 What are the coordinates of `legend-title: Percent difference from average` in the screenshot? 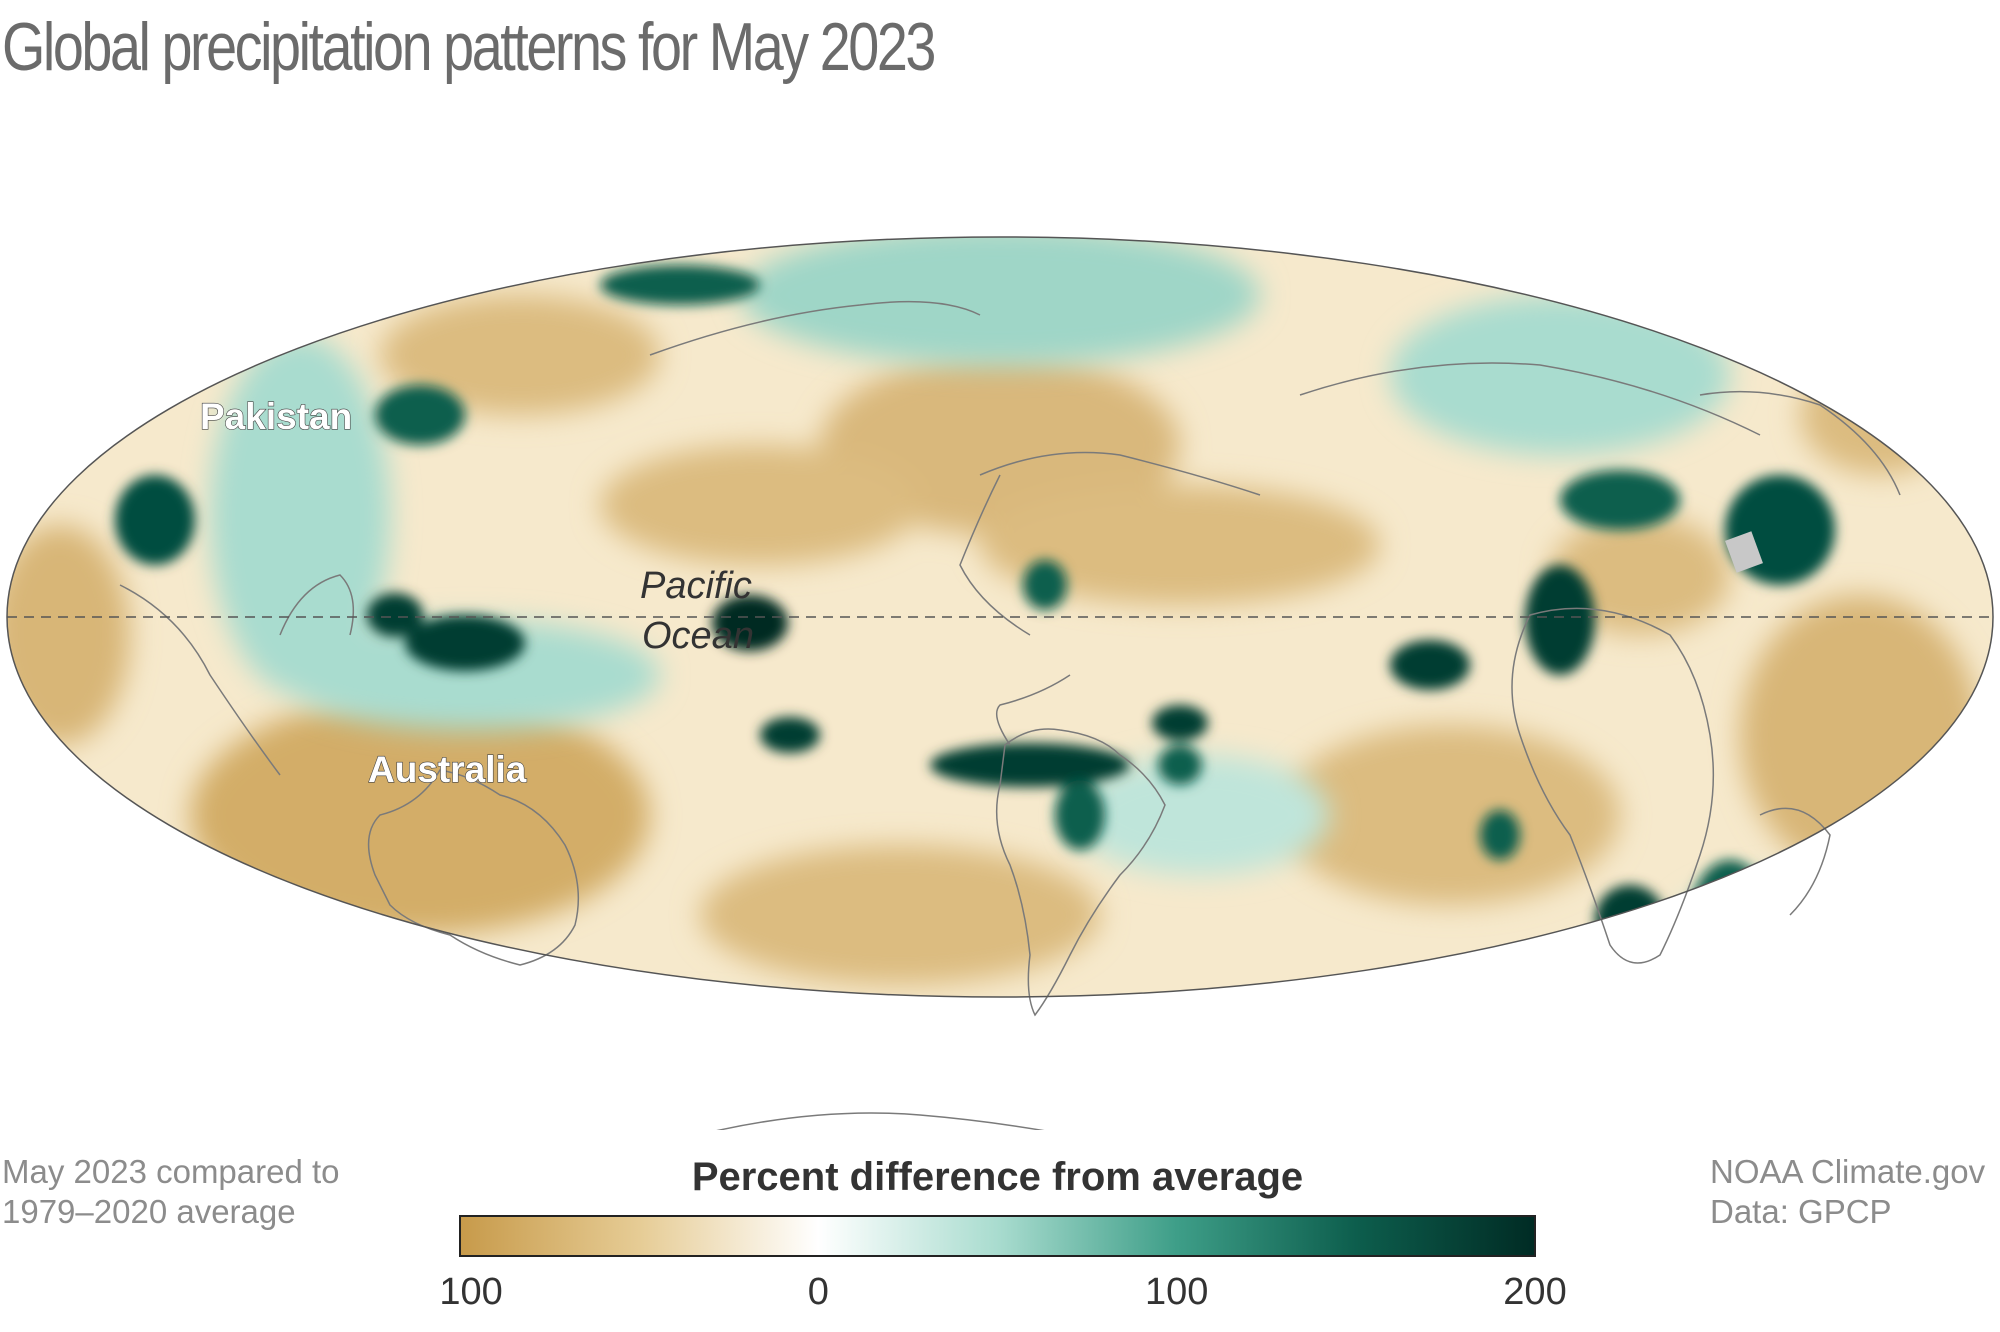 It's located at (997, 1177).